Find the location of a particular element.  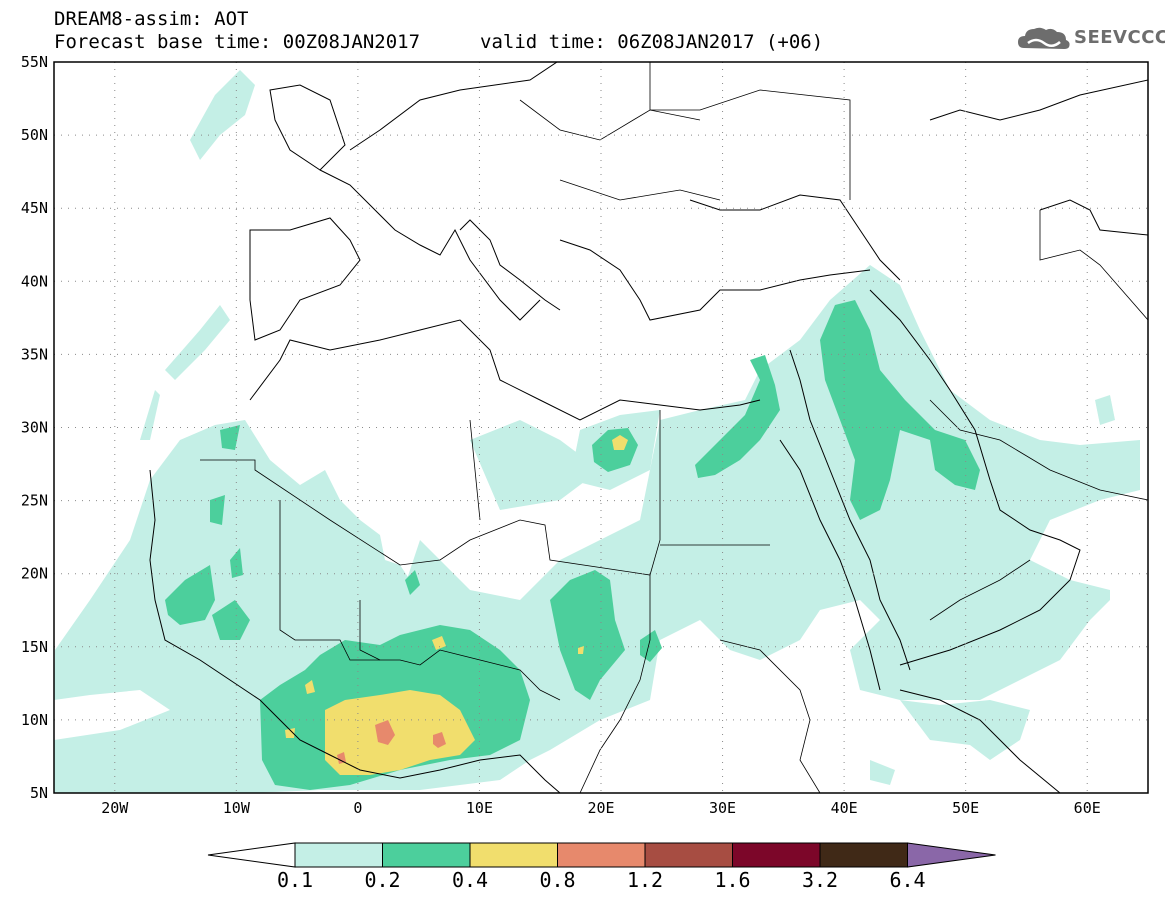

lon-tick-label: 20E is located at coordinates (600, 808).